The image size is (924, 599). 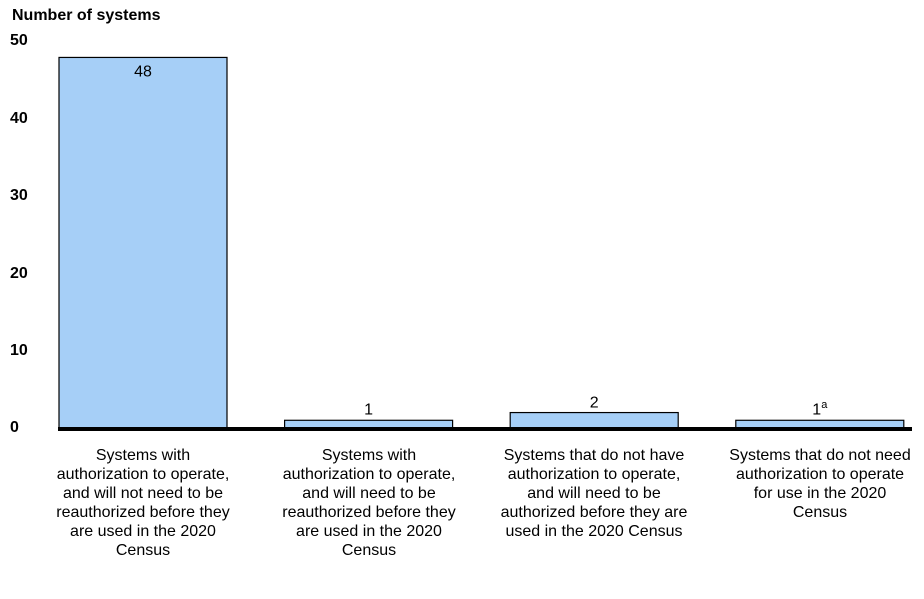 I want to click on data-label: 2, so click(x=594, y=402).